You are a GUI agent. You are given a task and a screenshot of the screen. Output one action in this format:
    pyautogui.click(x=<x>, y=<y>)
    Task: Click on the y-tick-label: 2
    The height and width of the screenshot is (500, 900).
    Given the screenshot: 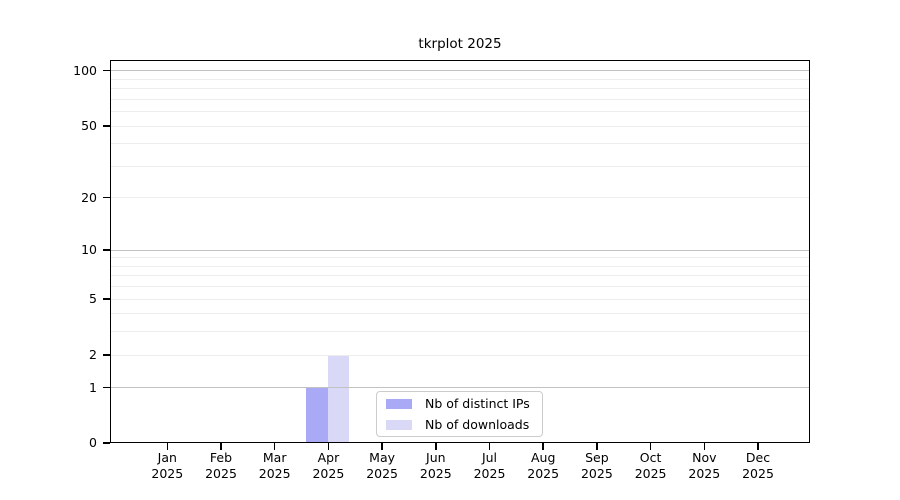 What is the action you would take?
    pyautogui.click(x=93, y=355)
    